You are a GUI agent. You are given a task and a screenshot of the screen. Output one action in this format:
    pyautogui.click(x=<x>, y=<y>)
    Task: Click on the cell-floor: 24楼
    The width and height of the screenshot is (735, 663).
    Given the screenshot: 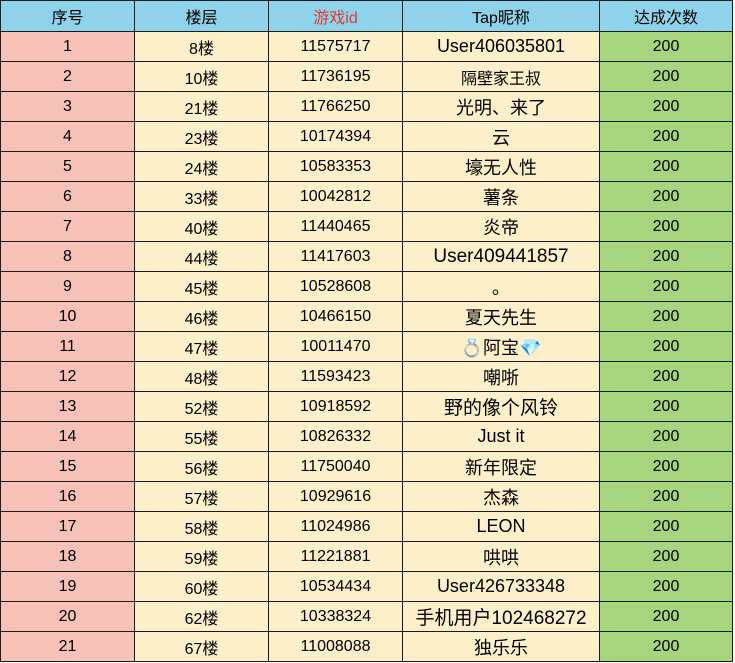 What is the action you would take?
    pyautogui.click(x=201, y=166)
    